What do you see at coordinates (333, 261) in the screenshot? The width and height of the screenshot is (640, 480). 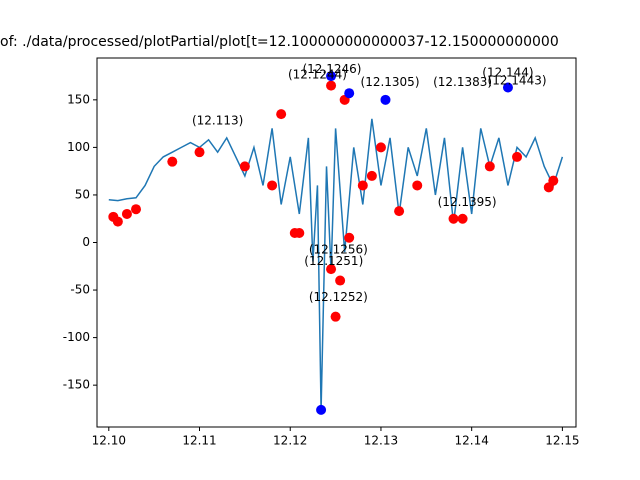 I see `annotation: (12.1251)` at bounding box center [333, 261].